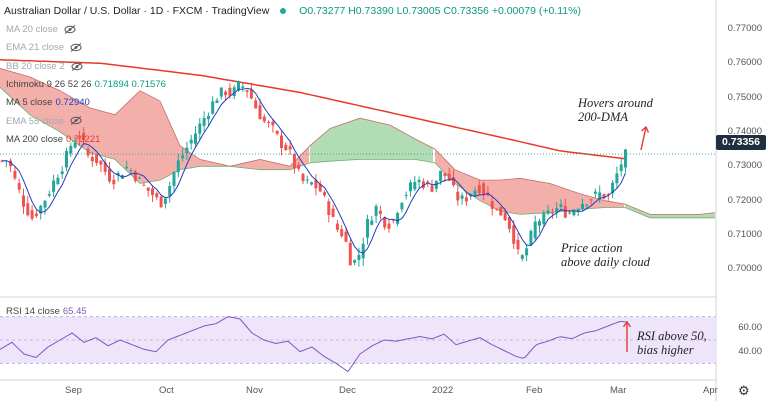 Image resolution: width=768 pixels, height=401 pixels. Describe the element at coordinates (744, 200) in the screenshot. I see `price-tick-label: 0.72000` at that location.